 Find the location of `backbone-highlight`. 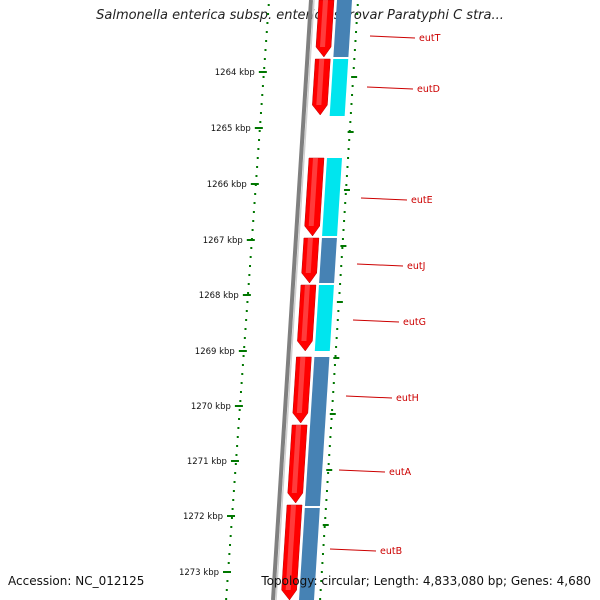

backbone-highlight is located at coordinates (295, 300).